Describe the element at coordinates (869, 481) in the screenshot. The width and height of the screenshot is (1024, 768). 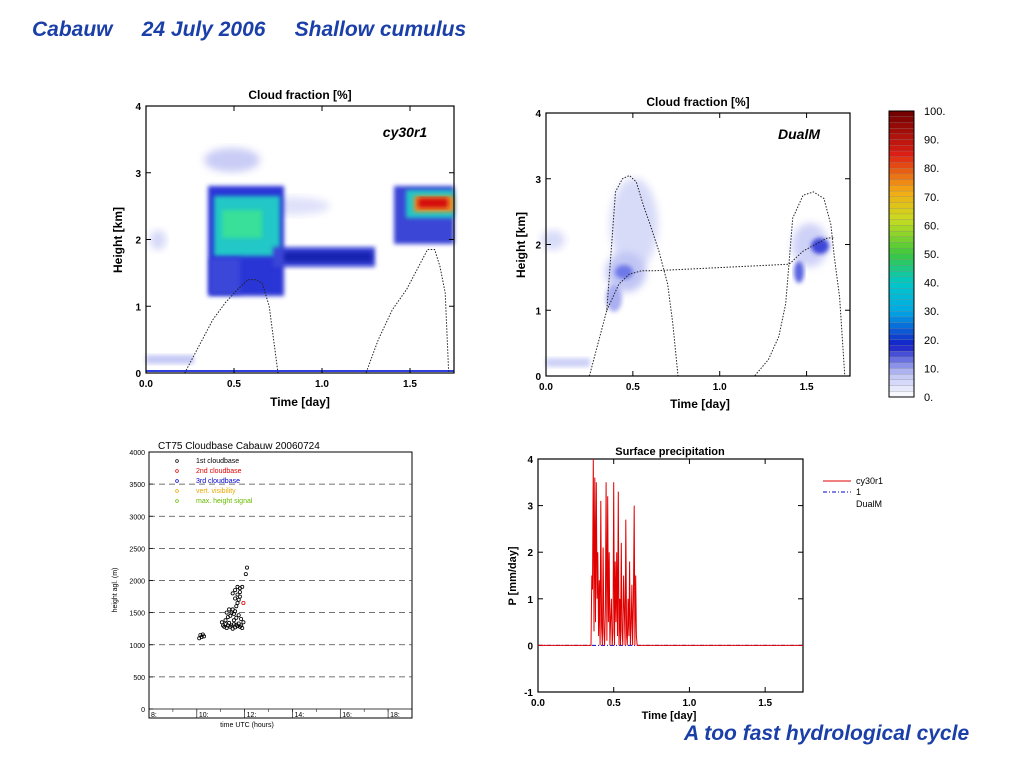
I see `legend-label-cy30r1: cy30r1` at that location.